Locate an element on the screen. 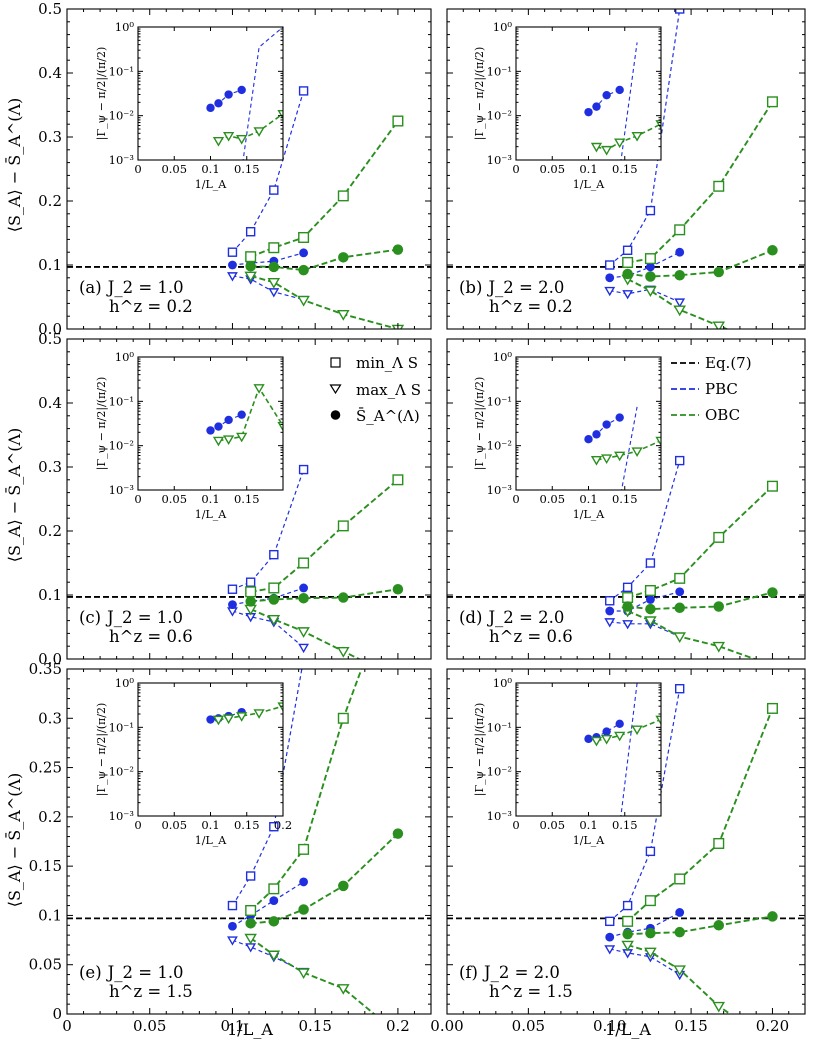  panel-e-series-obc-mean-line is located at coordinates (324, 878).